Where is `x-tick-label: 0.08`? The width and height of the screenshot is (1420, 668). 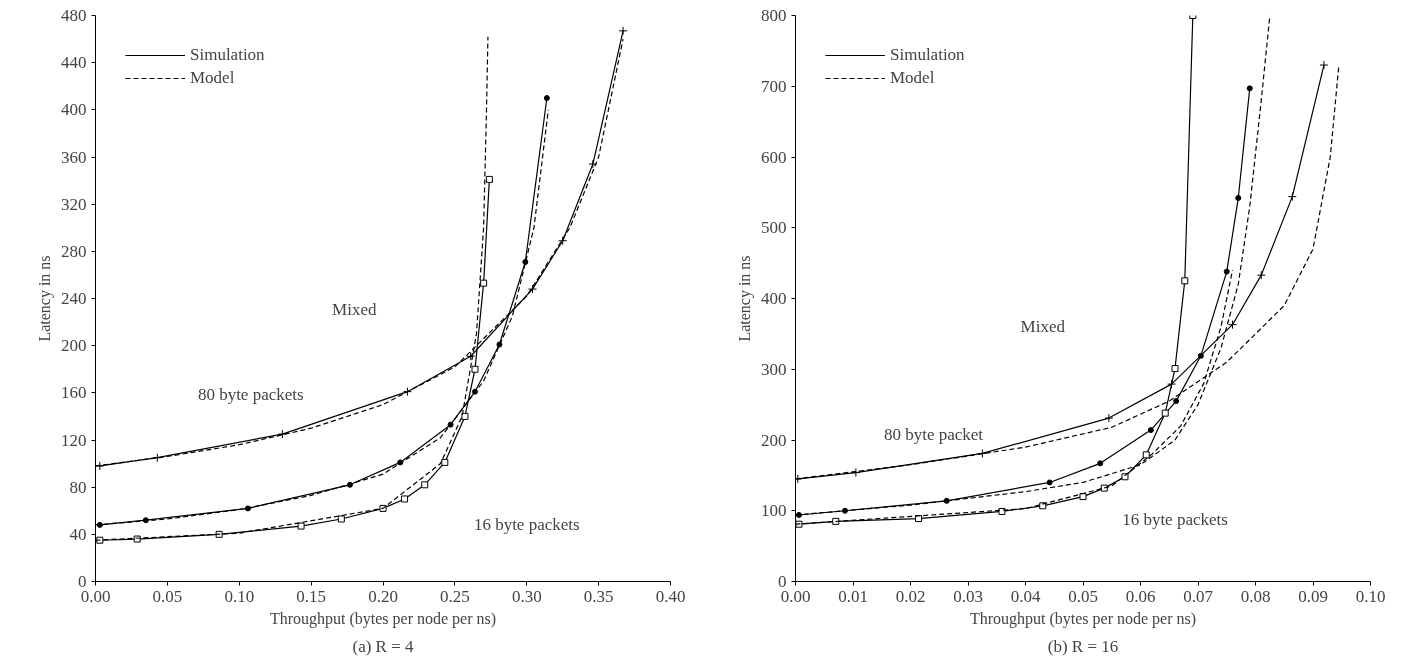 x-tick-label: 0.08 is located at coordinates (1255, 596).